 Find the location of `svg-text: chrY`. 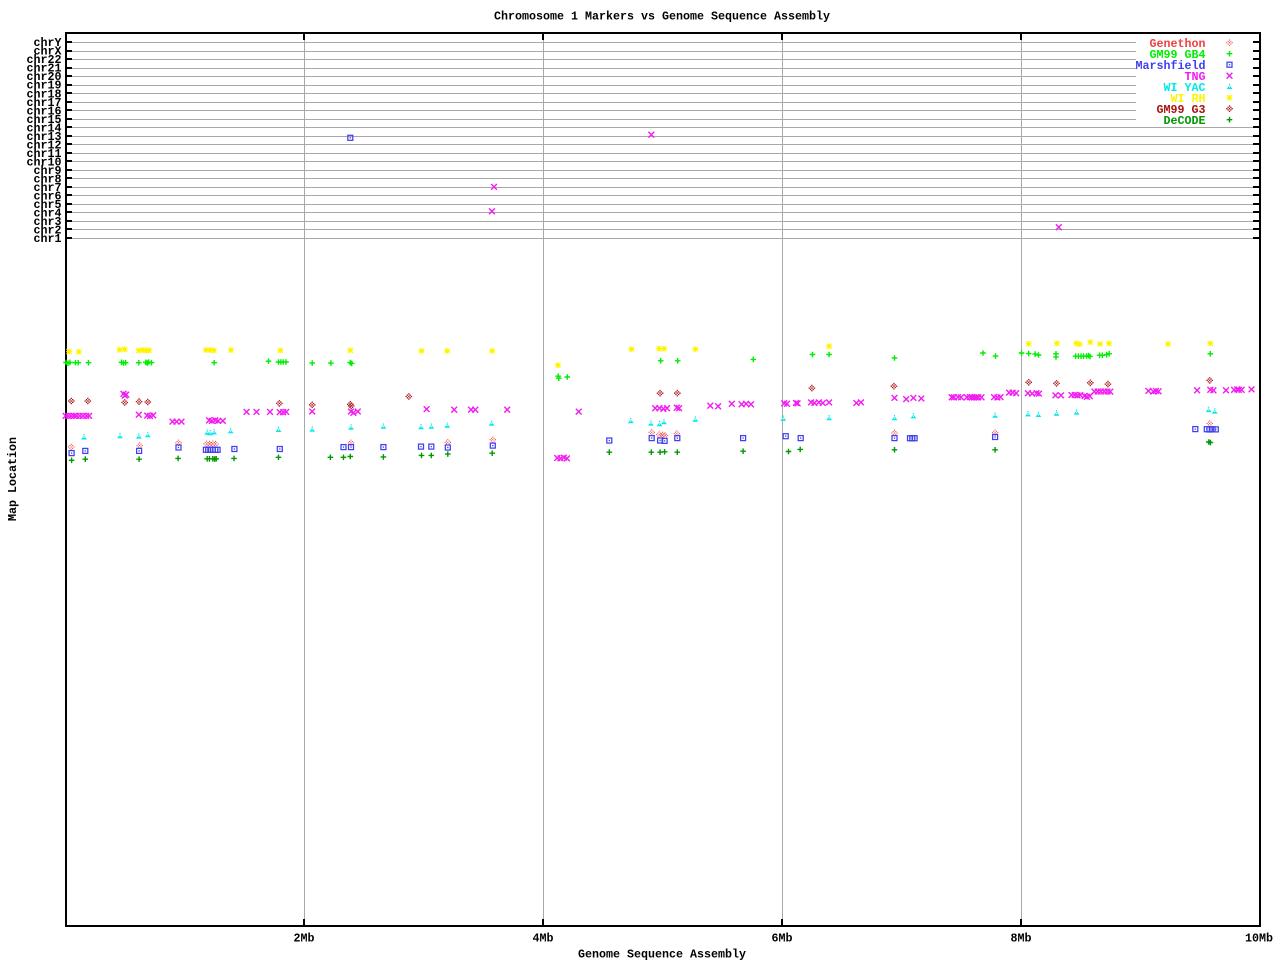

svg-text: chrY is located at coordinates (48, 43).